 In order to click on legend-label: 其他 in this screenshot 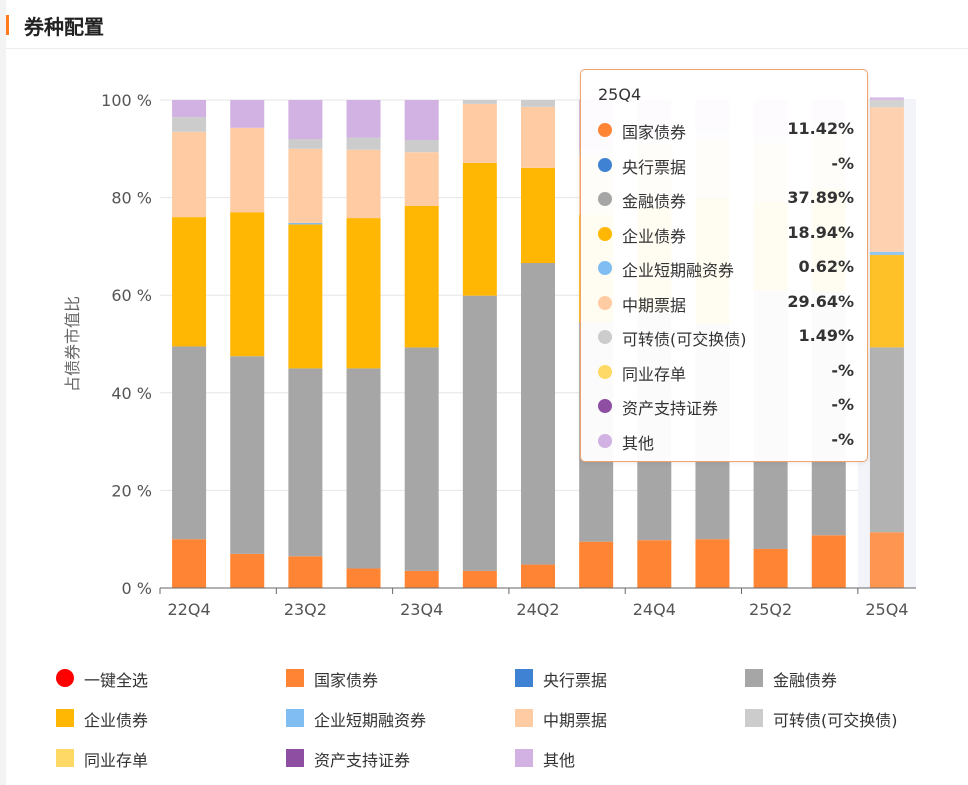, I will do `click(559, 760)`.